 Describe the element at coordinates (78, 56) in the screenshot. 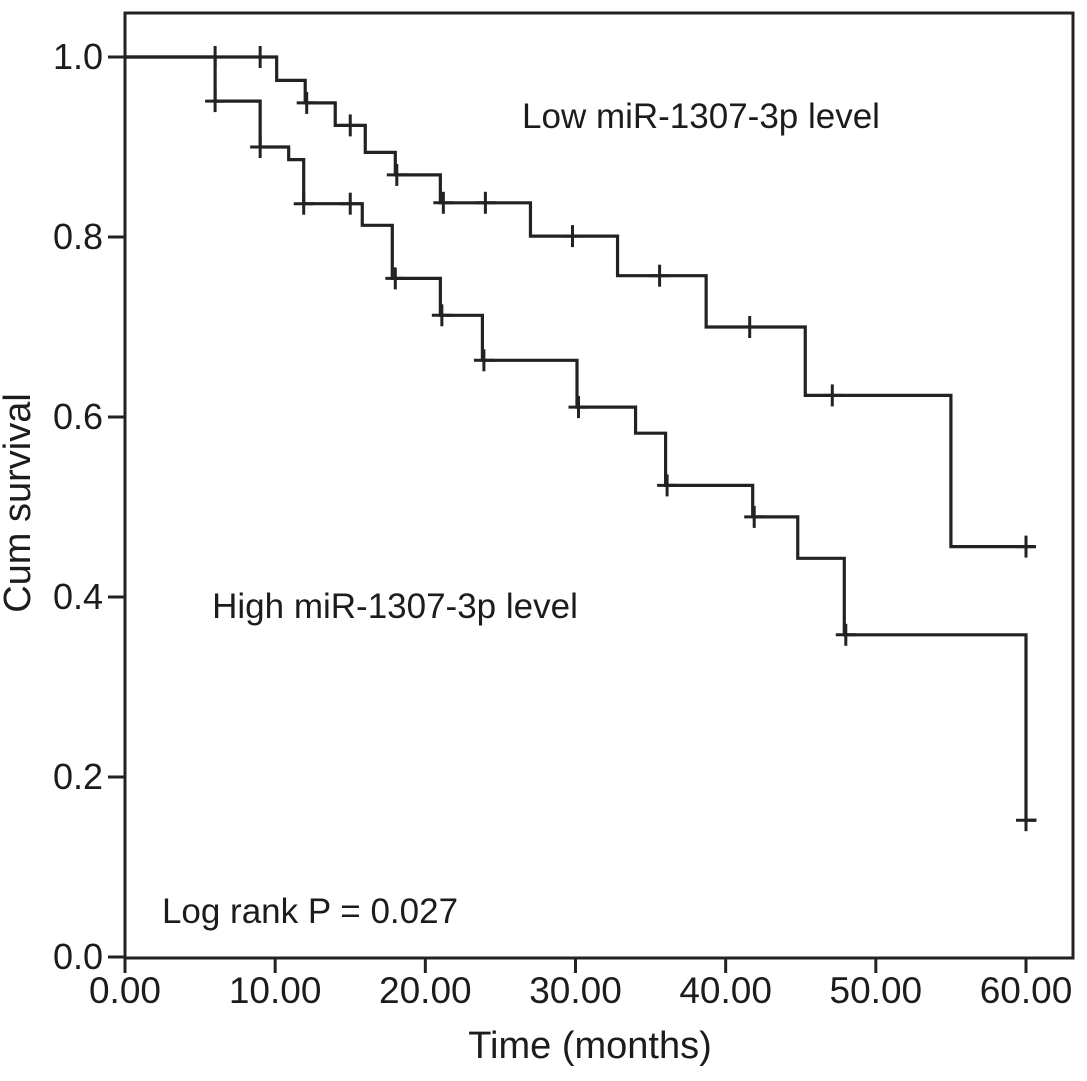

I see `y-axis-tick-label: 1.0` at that location.